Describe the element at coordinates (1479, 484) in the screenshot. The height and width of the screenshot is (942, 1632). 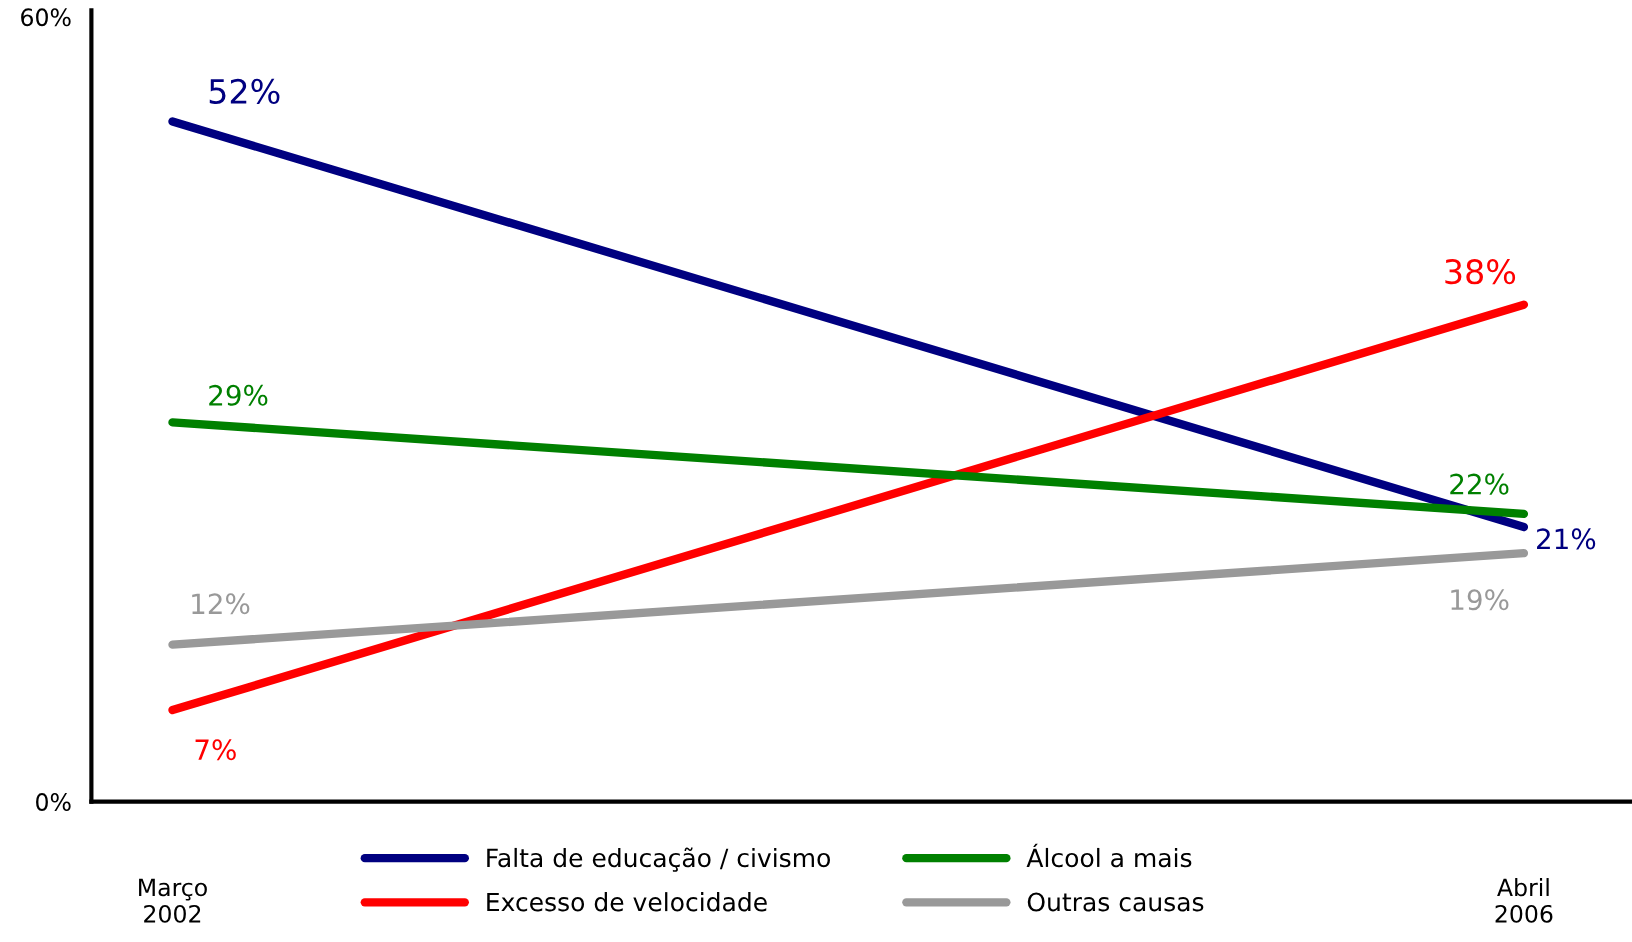
I see `data-label: 22%` at that location.